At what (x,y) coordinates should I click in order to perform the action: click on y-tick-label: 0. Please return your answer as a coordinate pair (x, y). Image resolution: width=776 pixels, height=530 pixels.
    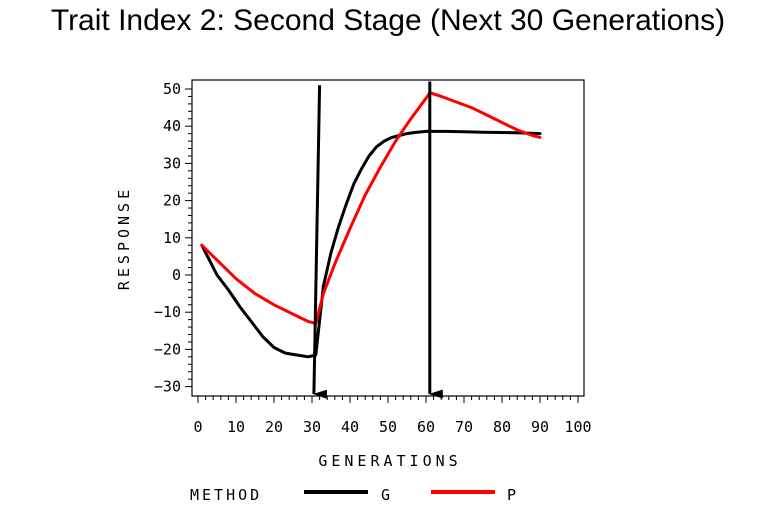
    Looking at the image, I should click on (176, 275).